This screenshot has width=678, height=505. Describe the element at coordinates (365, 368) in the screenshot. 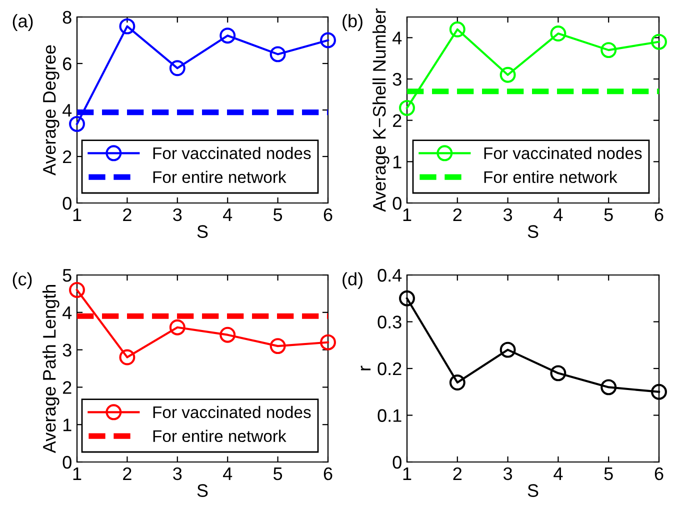

I see `y-axis-title: r` at that location.